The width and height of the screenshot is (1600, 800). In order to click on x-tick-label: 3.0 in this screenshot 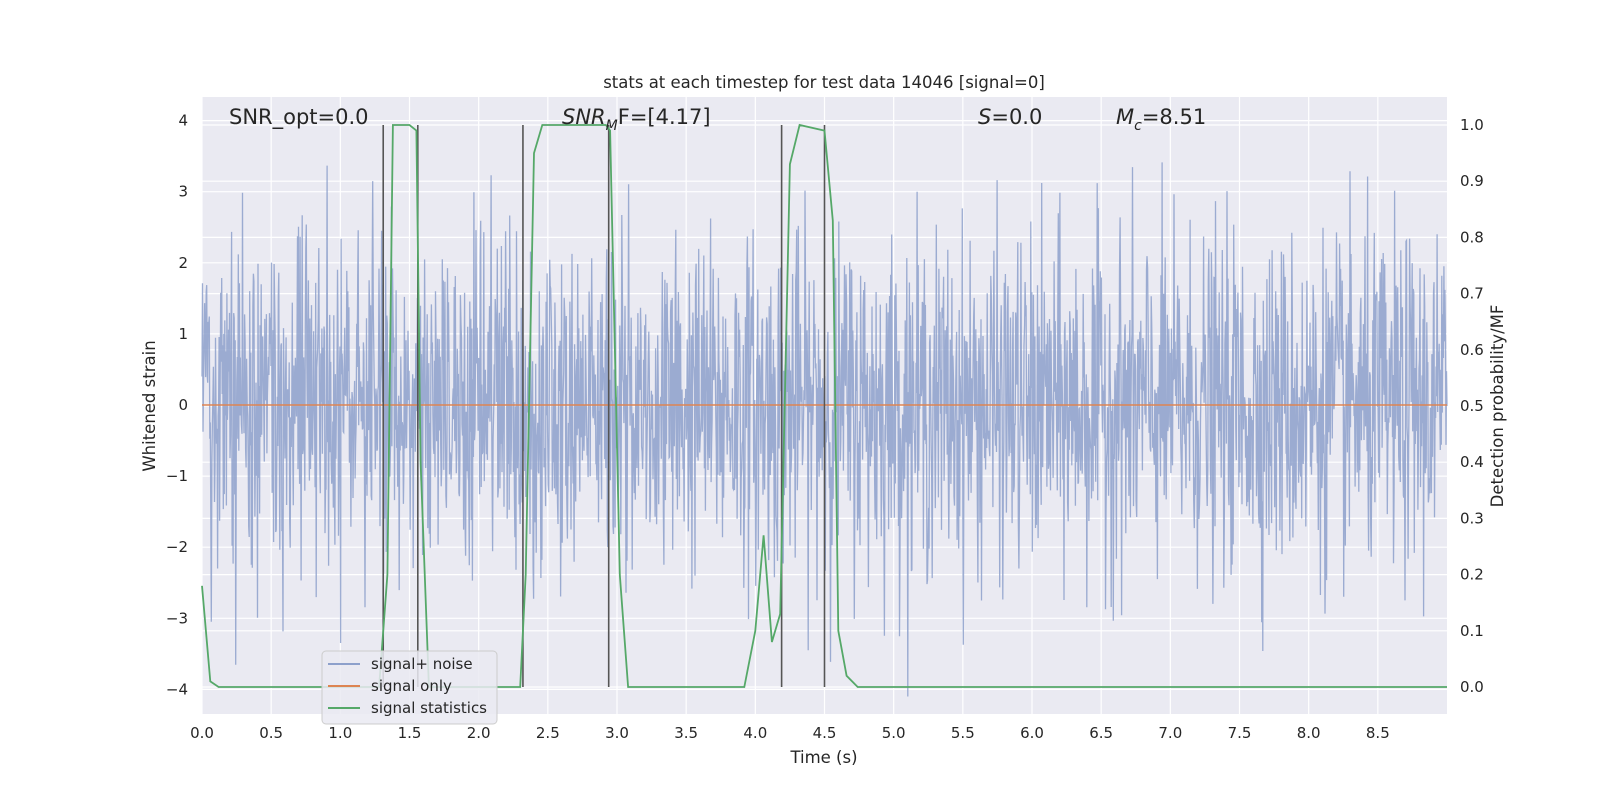, I will do `click(617, 733)`.